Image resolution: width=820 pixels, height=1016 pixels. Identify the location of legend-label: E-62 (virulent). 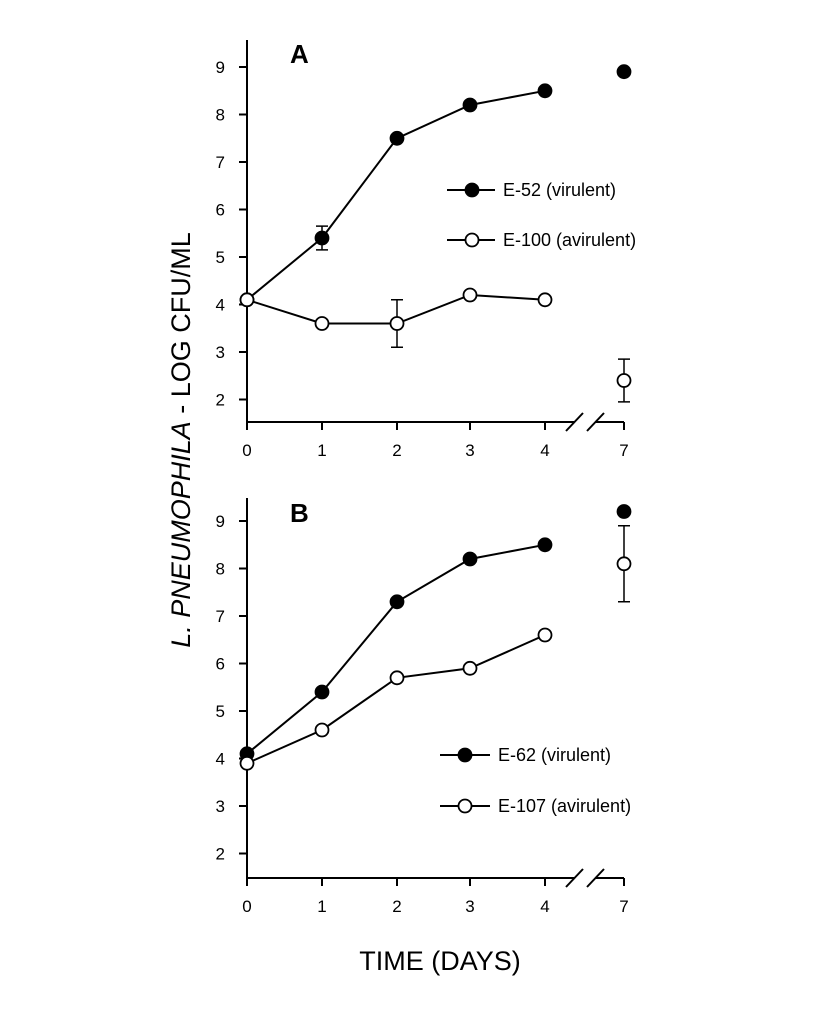
(554, 755).